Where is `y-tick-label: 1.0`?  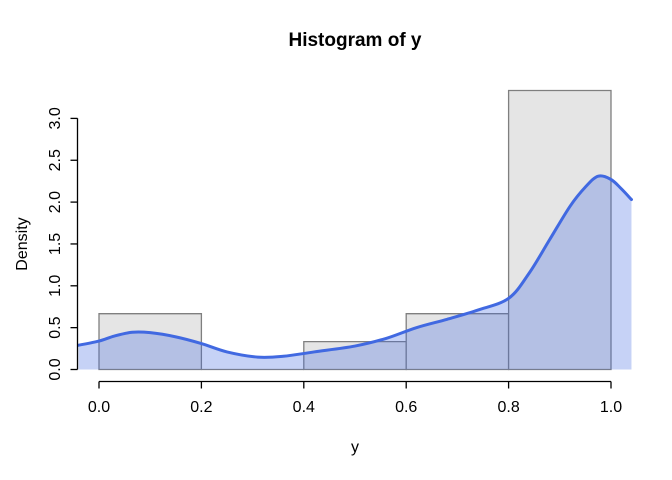
y-tick-label: 1.0 is located at coordinates (55, 286).